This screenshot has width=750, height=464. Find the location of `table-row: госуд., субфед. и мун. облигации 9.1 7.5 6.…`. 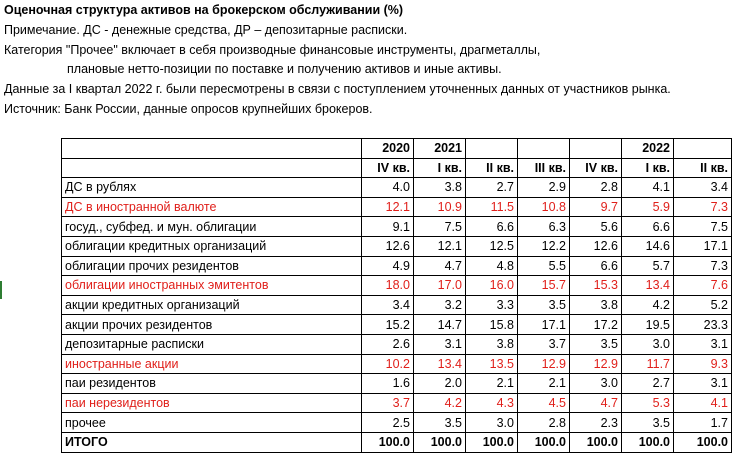

table-row: госуд., субфед. и мун. облигации 9.1 7.5 6.… is located at coordinates (396, 226).